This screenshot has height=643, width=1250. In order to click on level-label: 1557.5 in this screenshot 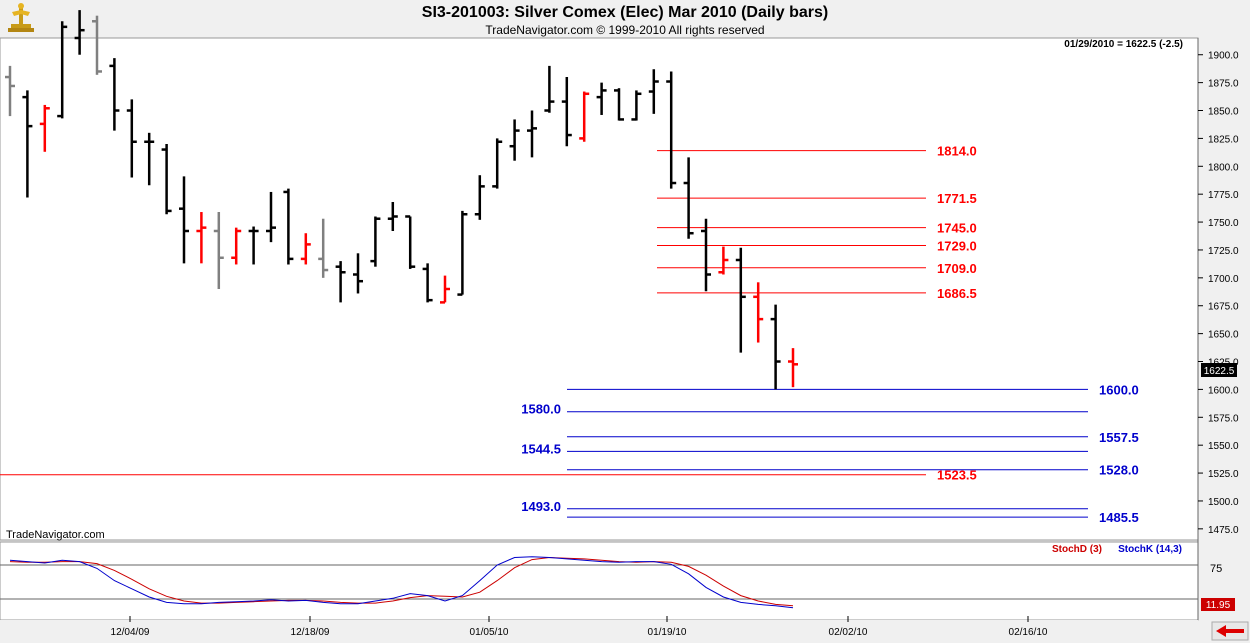, I will do `click(1119, 437)`.